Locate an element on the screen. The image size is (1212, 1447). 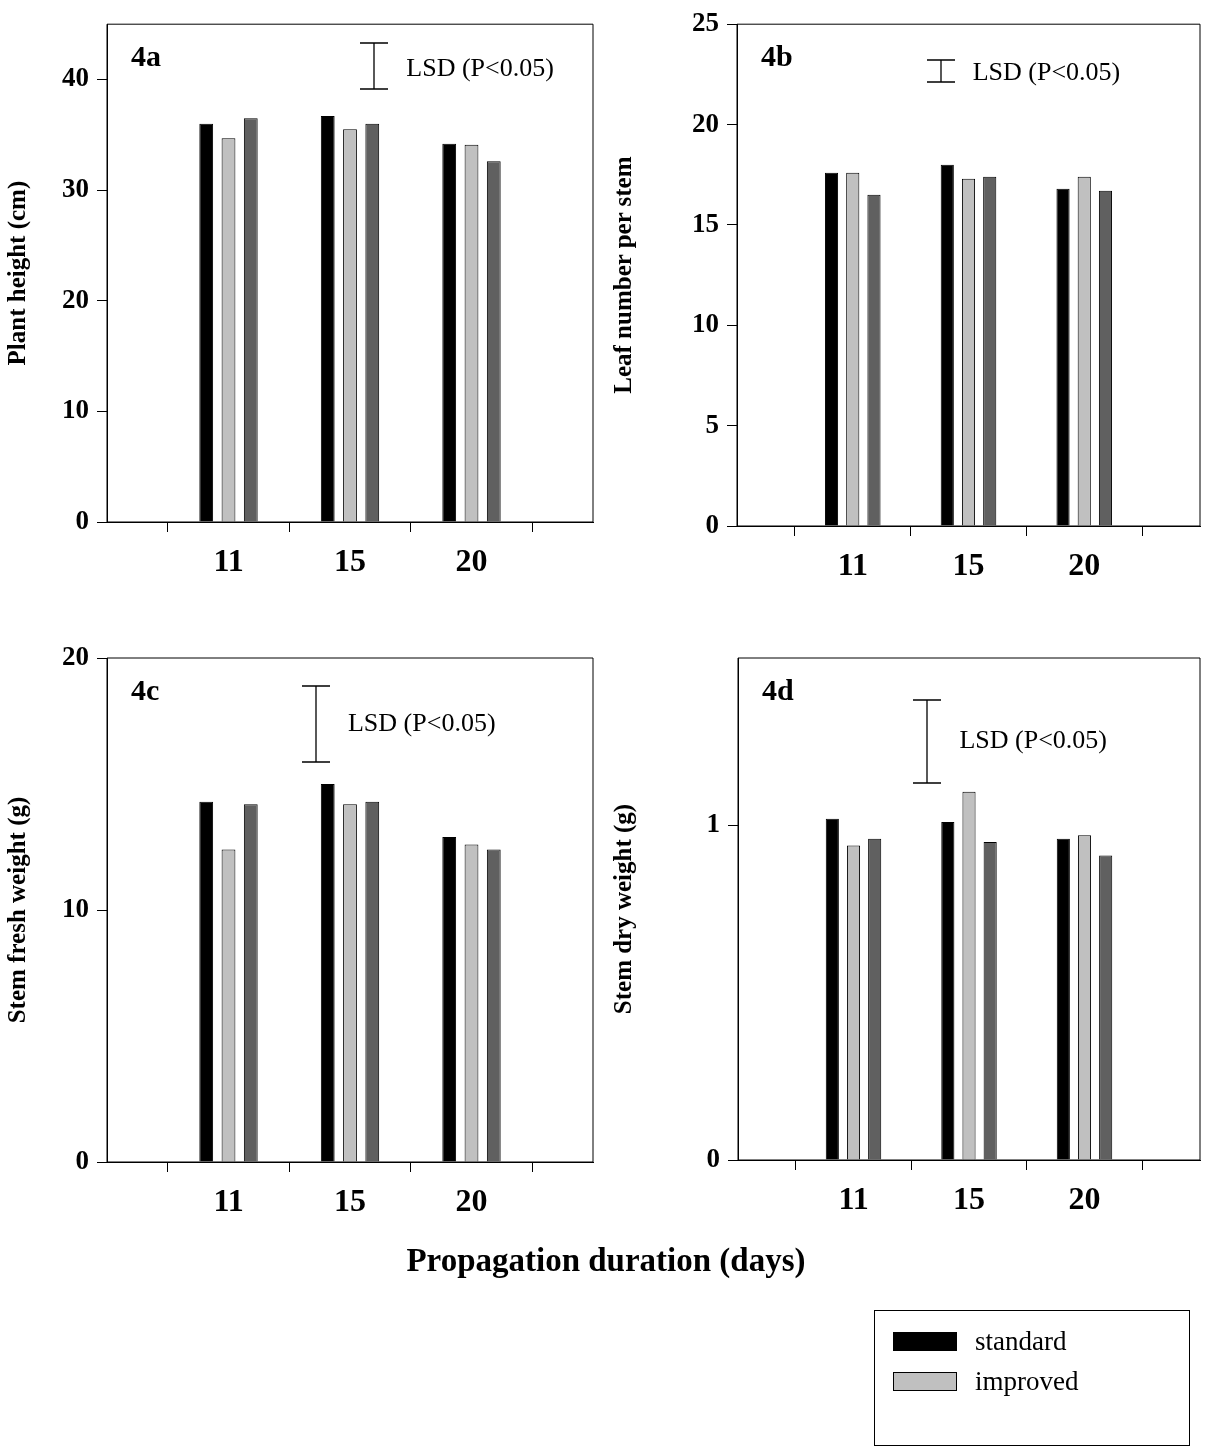
y-tick-label: 40 is located at coordinates (75, 77).